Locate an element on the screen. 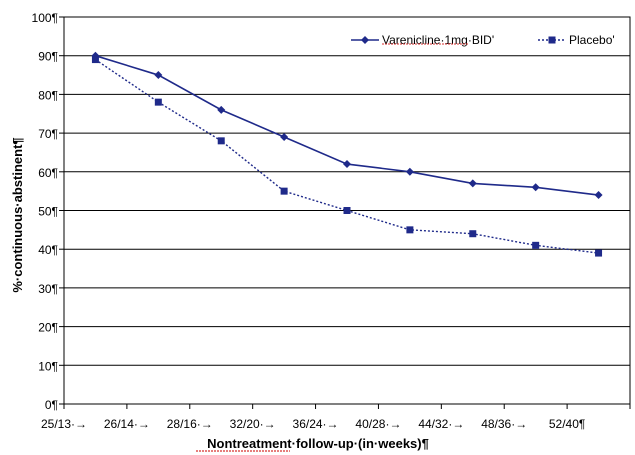 The height and width of the screenshot is (455, 635). y-tick-label: 30¶ is located at coordinates (48, 289).